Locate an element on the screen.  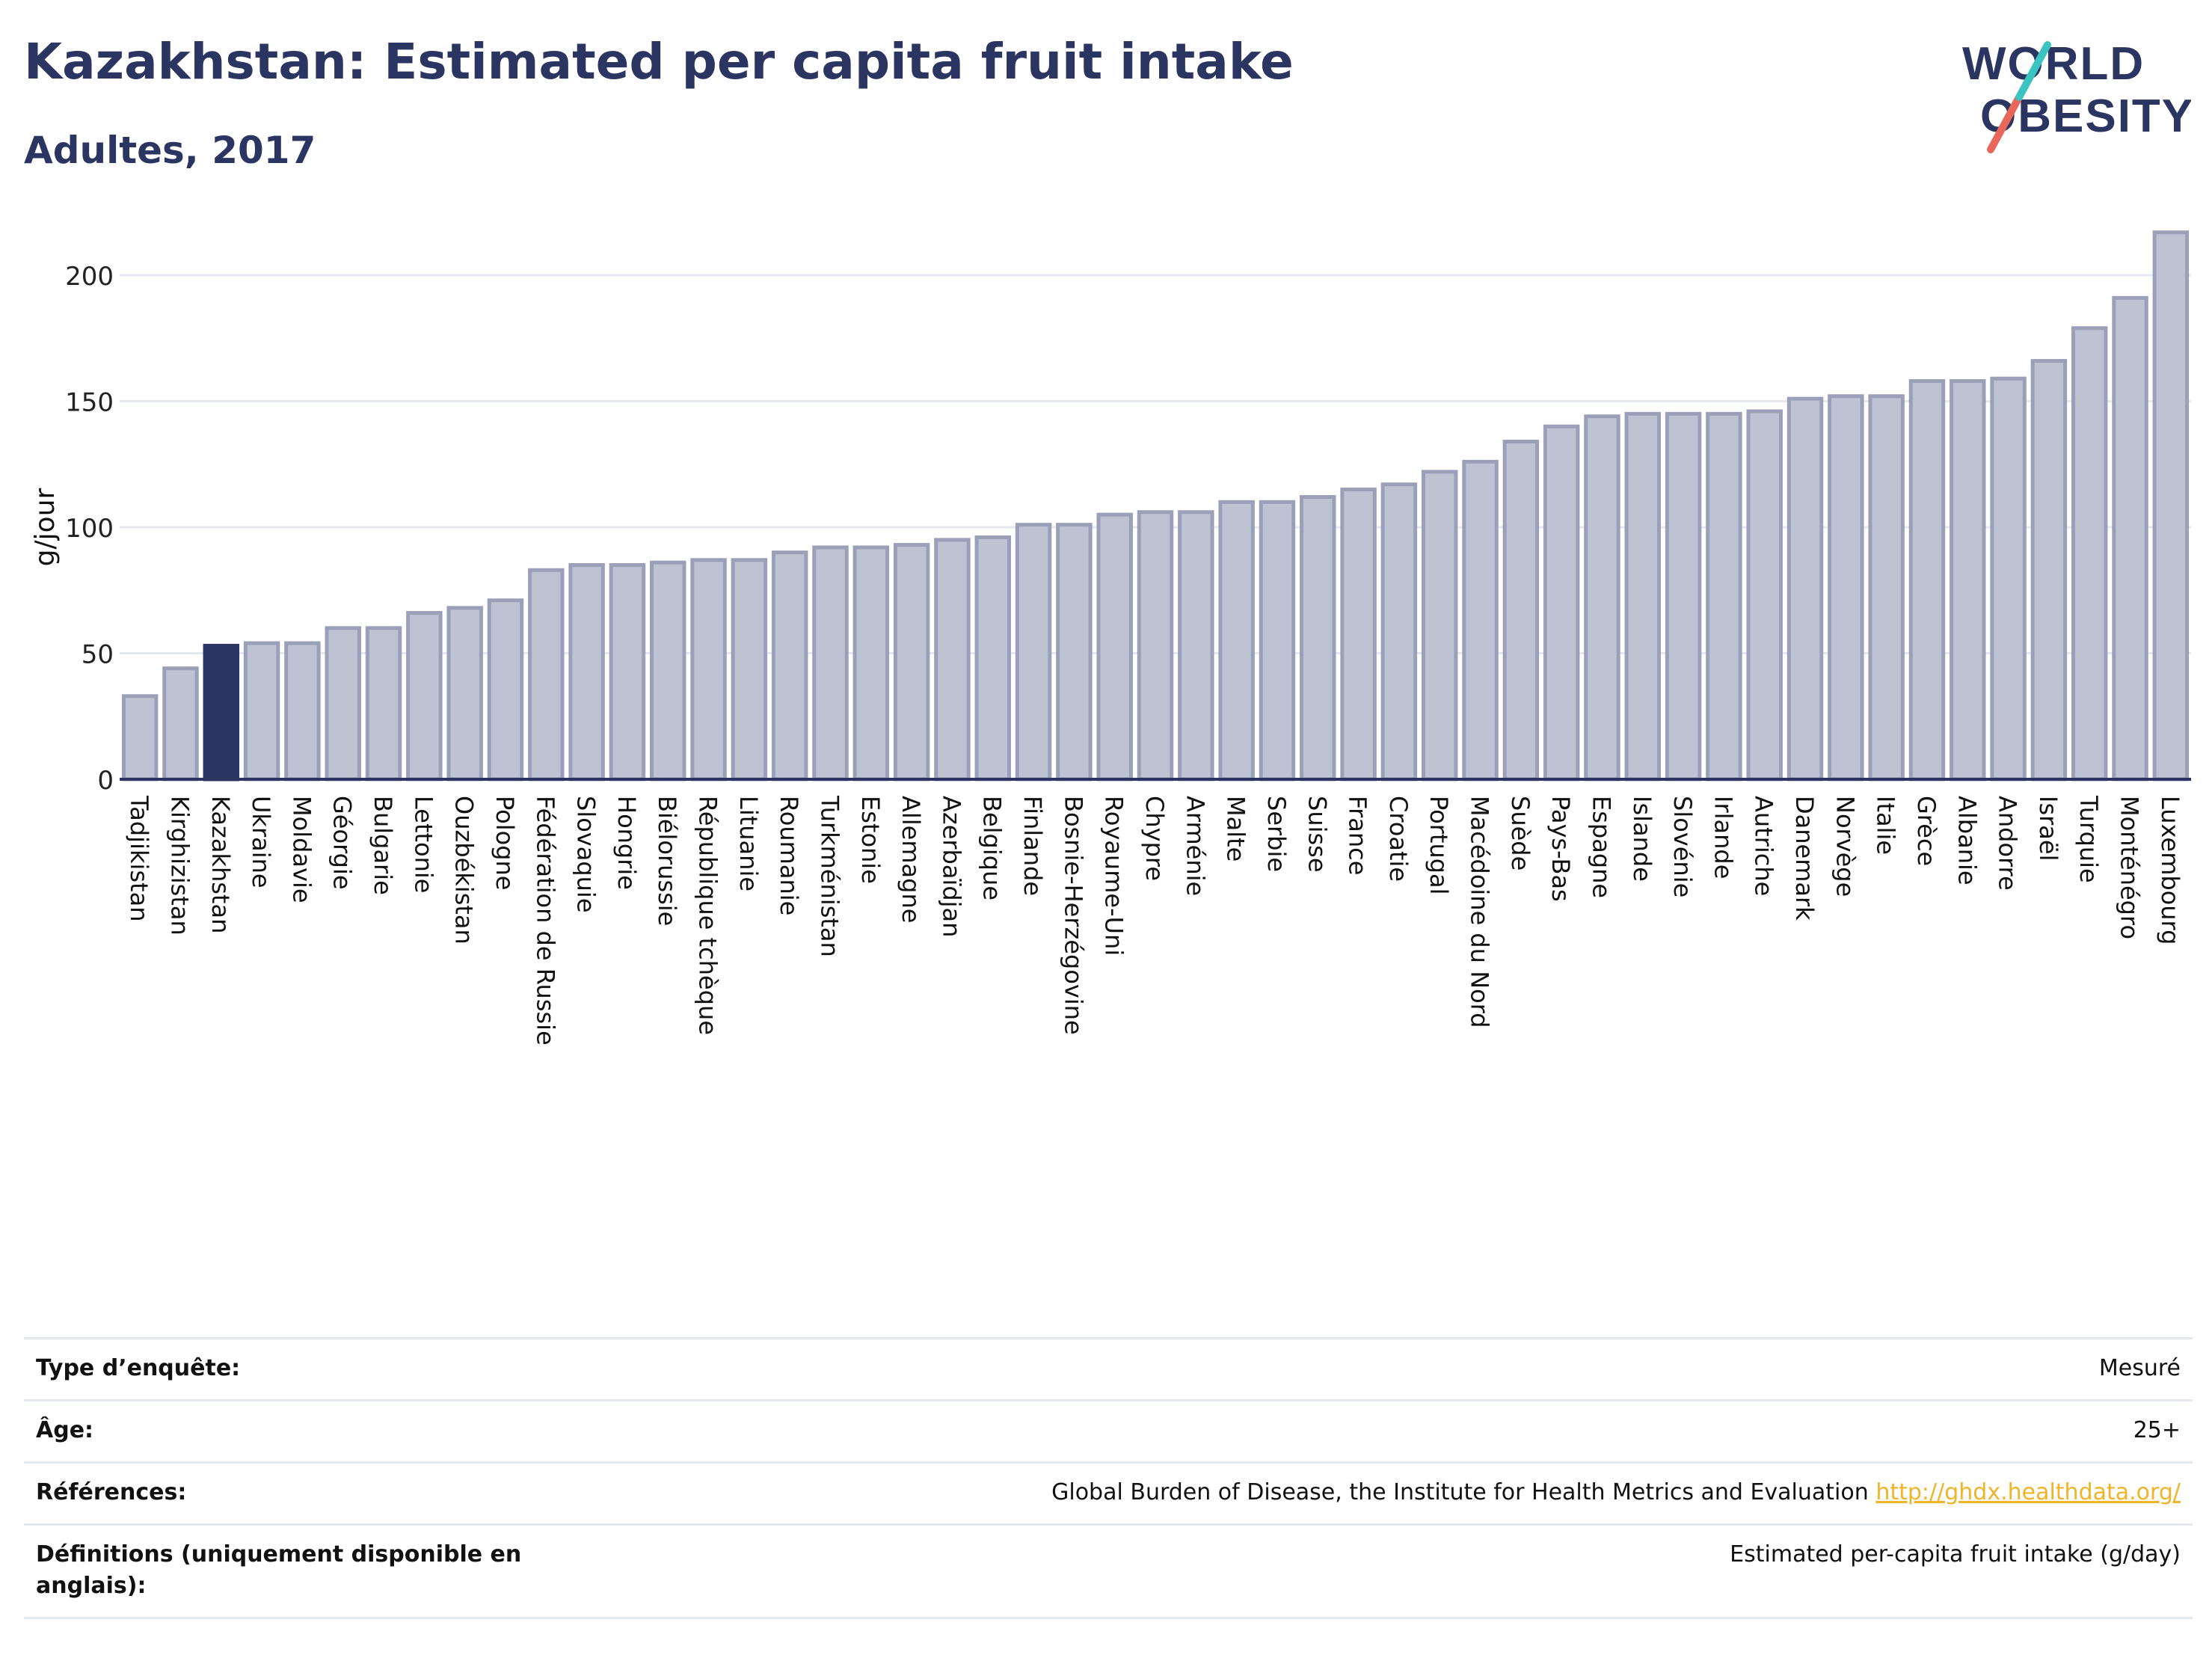
x-tick-label: Malte is located at coordinates (1236, 829).